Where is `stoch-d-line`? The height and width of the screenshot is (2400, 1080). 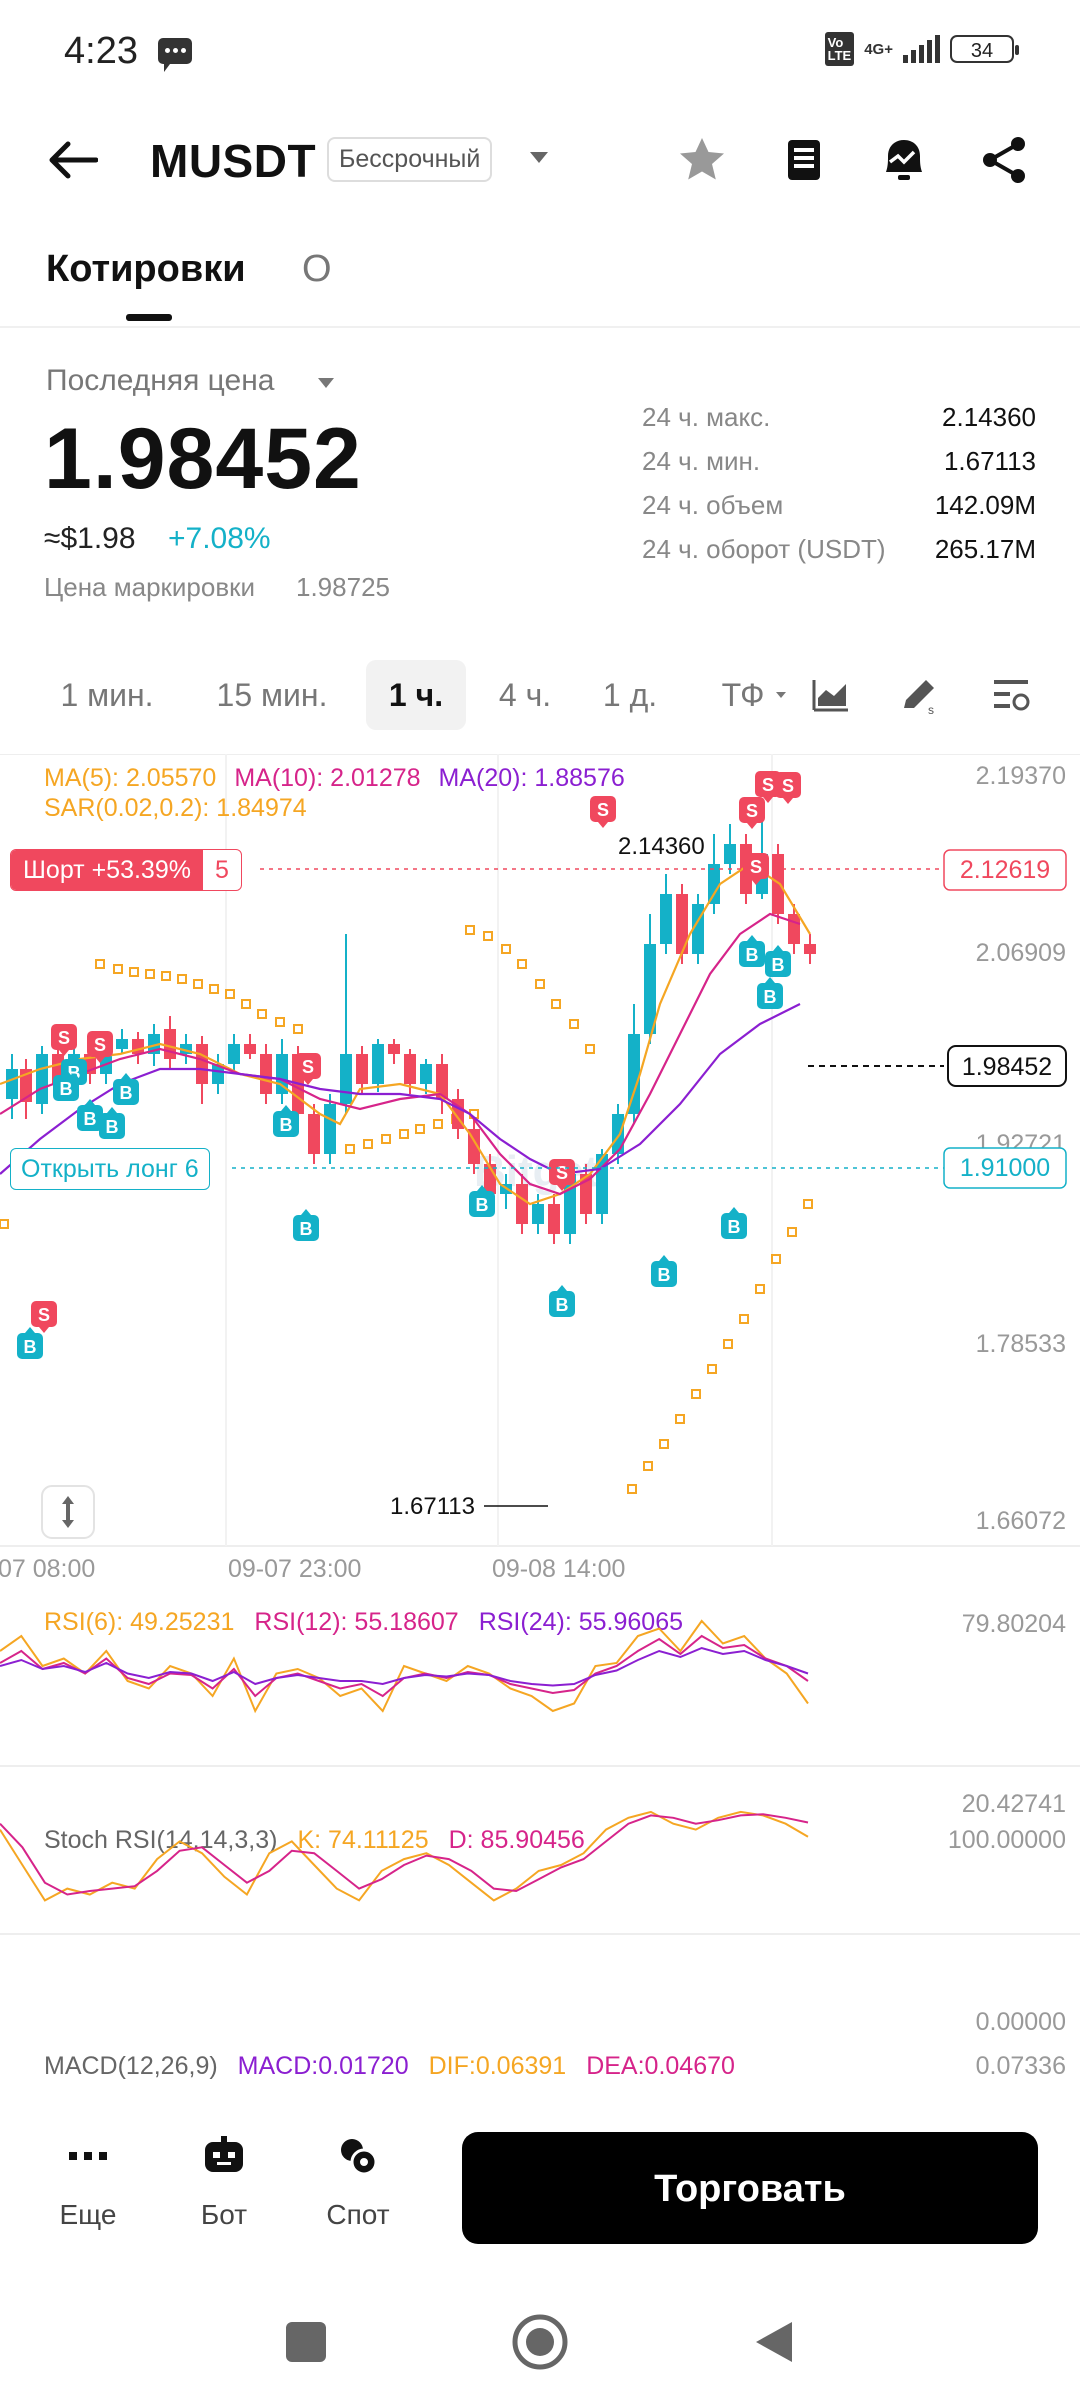
stoch-d-line is located at coordinates (404, 1854).